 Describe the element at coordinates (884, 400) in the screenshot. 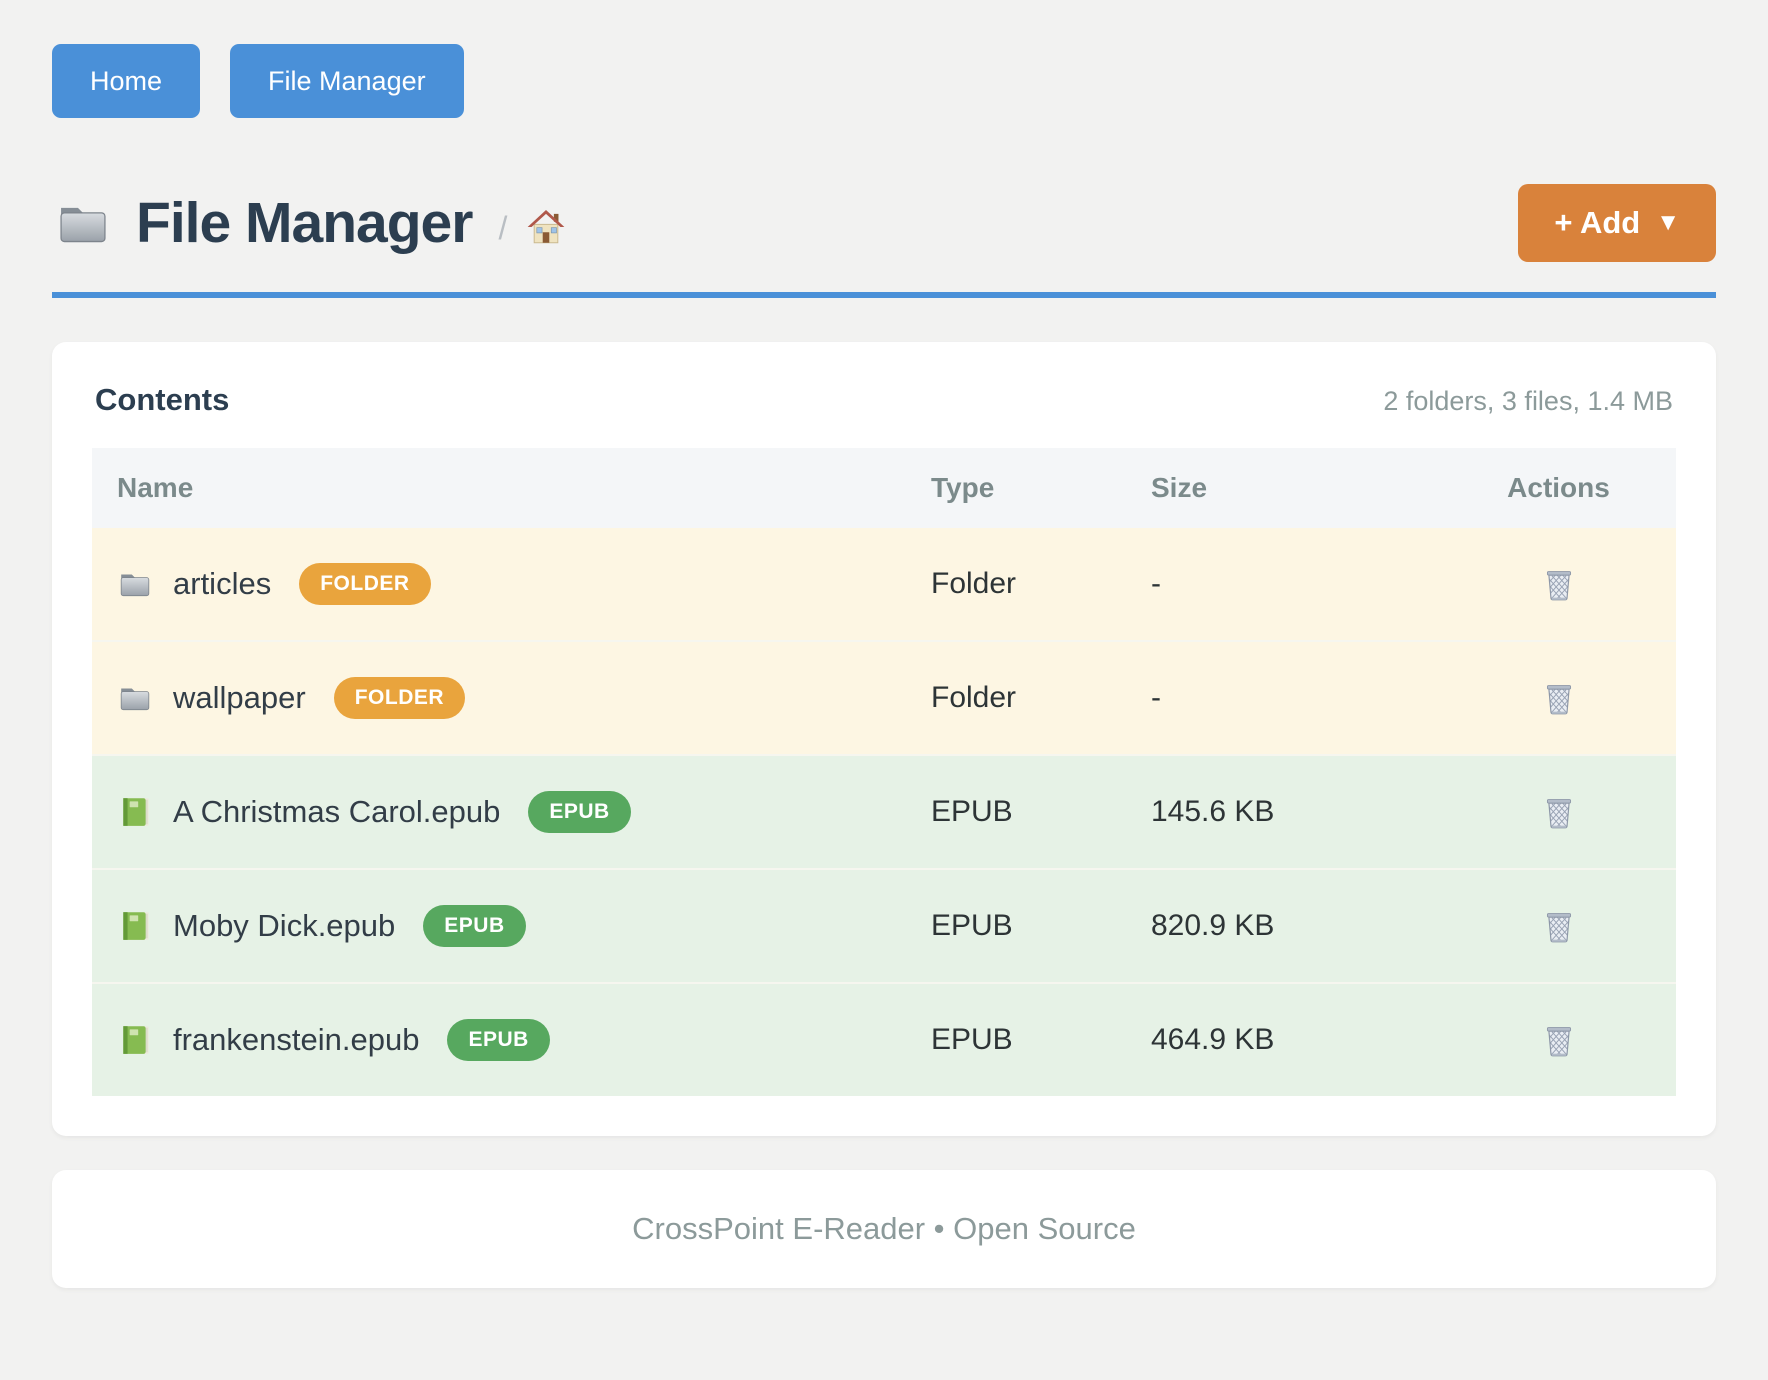

I see `contents-card-header: Contents 2 folders, 3 files, 1.4 MB` at that location.